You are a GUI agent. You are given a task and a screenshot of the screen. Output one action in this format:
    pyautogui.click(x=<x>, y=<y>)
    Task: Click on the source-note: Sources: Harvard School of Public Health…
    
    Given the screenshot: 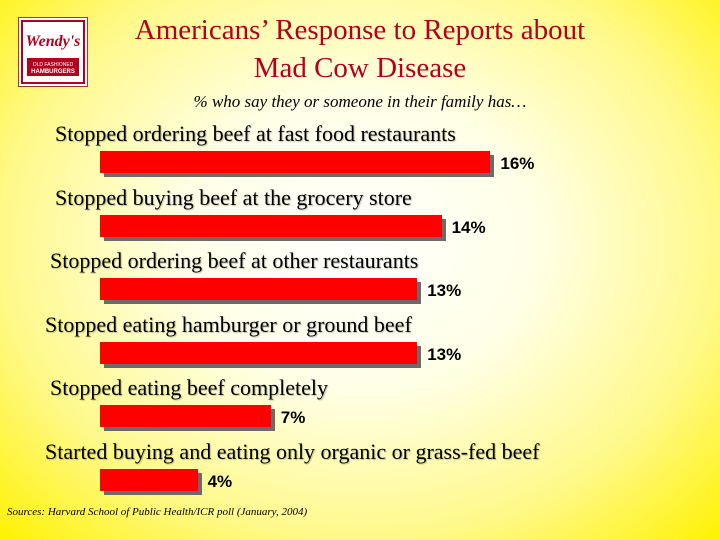 What is the action you would take?
    pyautogui.click(x=157, y=512)
    